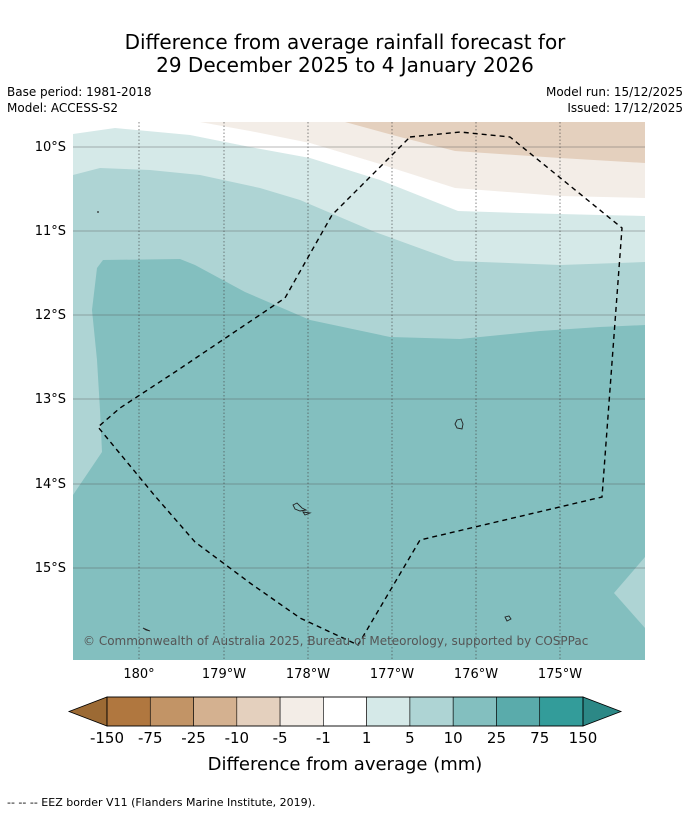  I want to click on lat-label: 11°S, so click(50, 231).